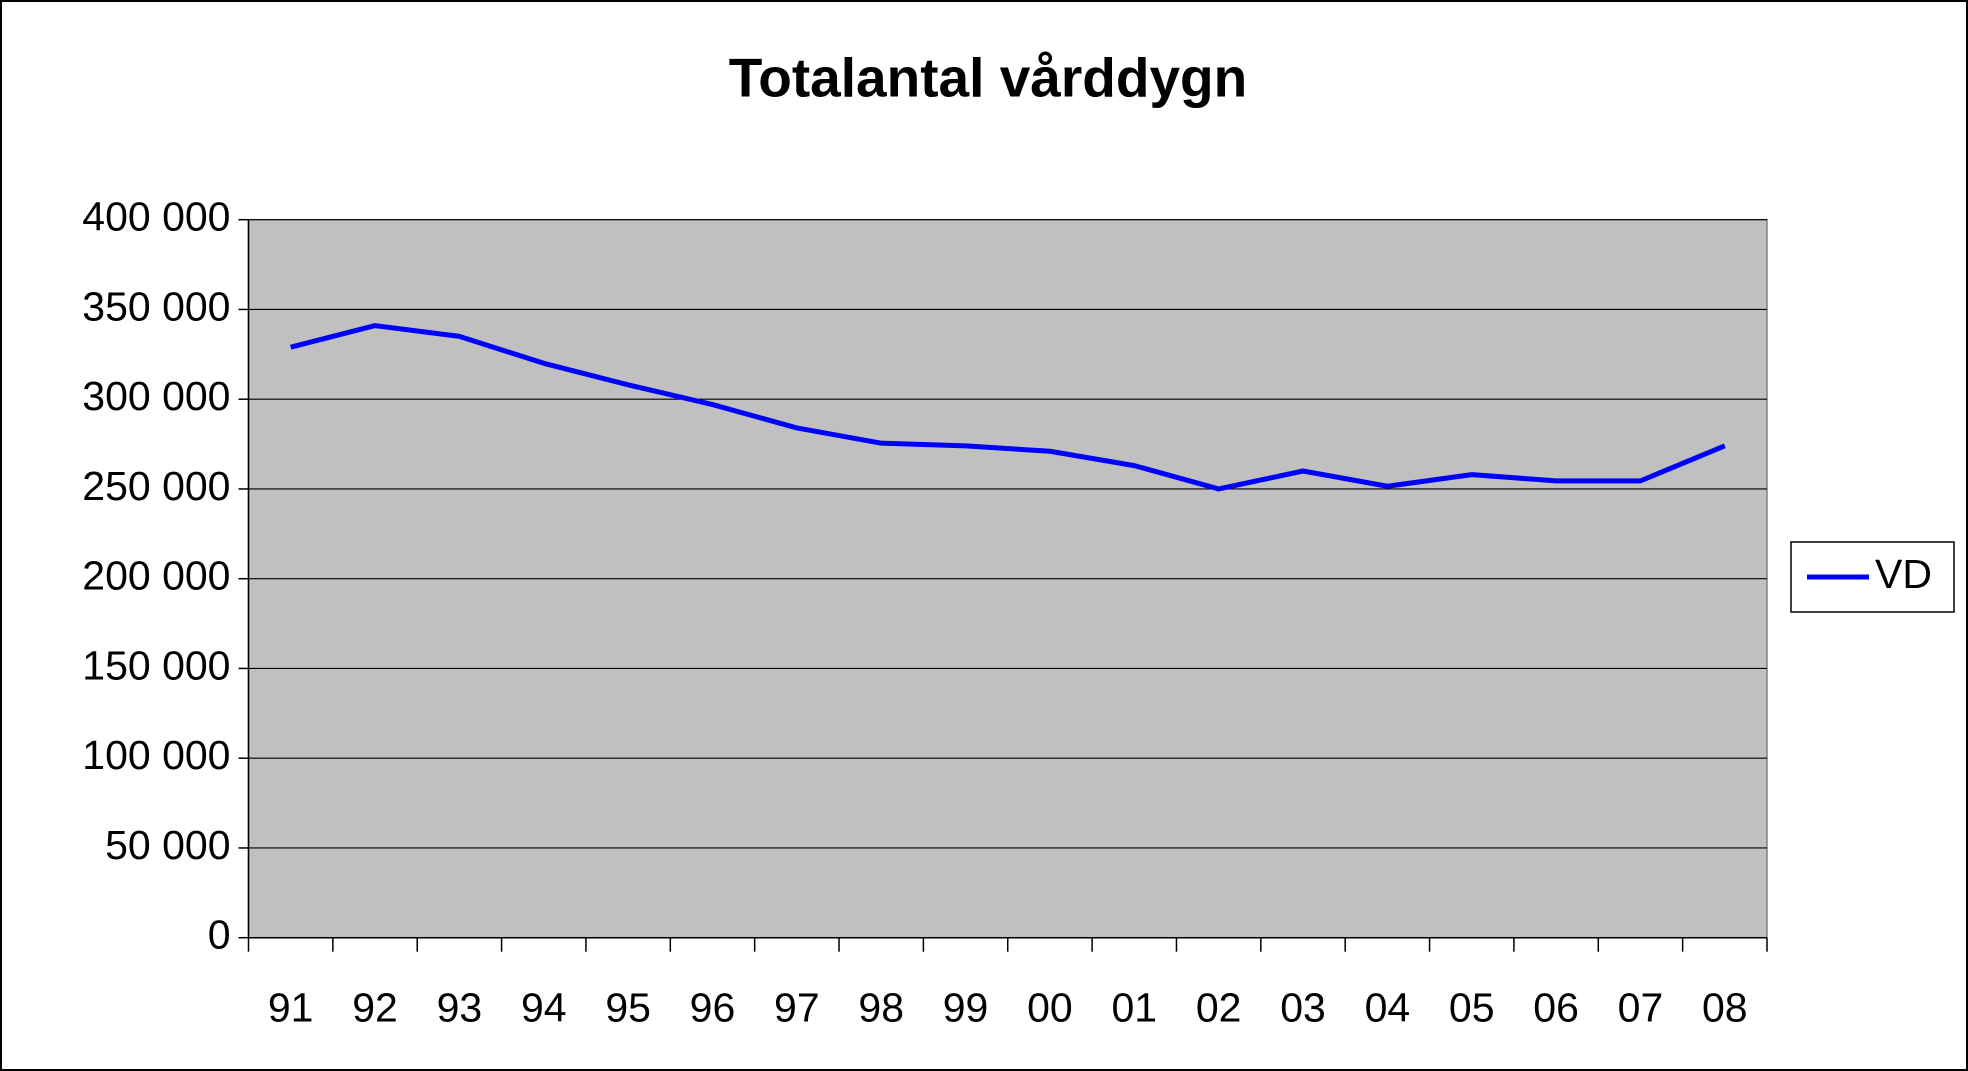 This screenshot has width=1968, height=1071. What do you see at coordinates (1725, 1008) in the screenshot?
I see `x-tick-label: 08` at bounding box center [1725, 1008].